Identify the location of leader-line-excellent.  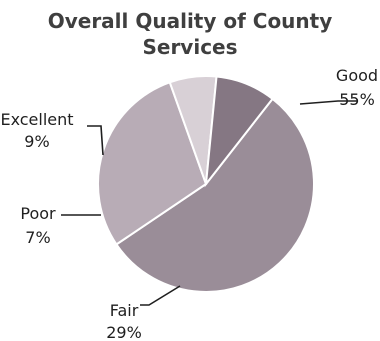
(95, 140).